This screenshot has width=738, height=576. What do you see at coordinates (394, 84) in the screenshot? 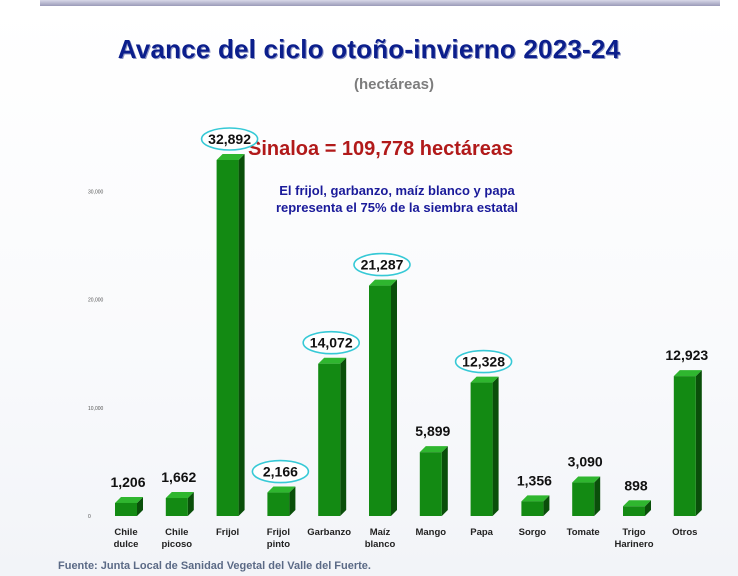
I see `chart-subtitle: (hectáreas)` at bounding box center [394, 84].